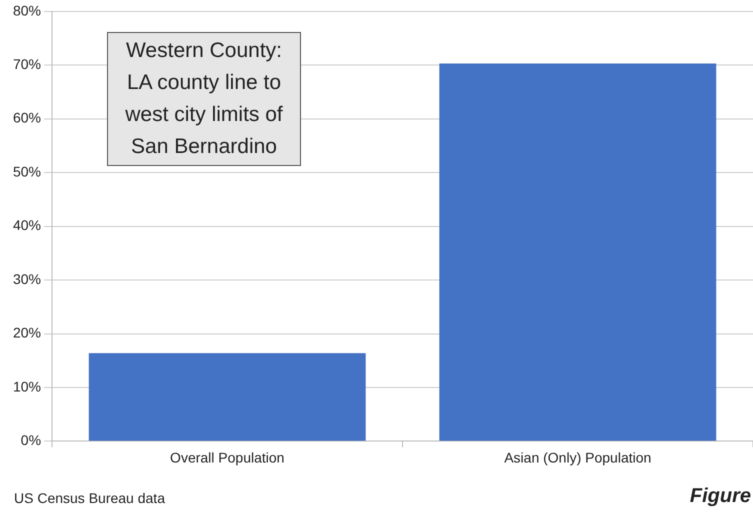 The width and height of the screenshot is (753, 515). I want to click on annotation: Western County: LA county line to west city limits of San Bernardino, so click(204, 99).